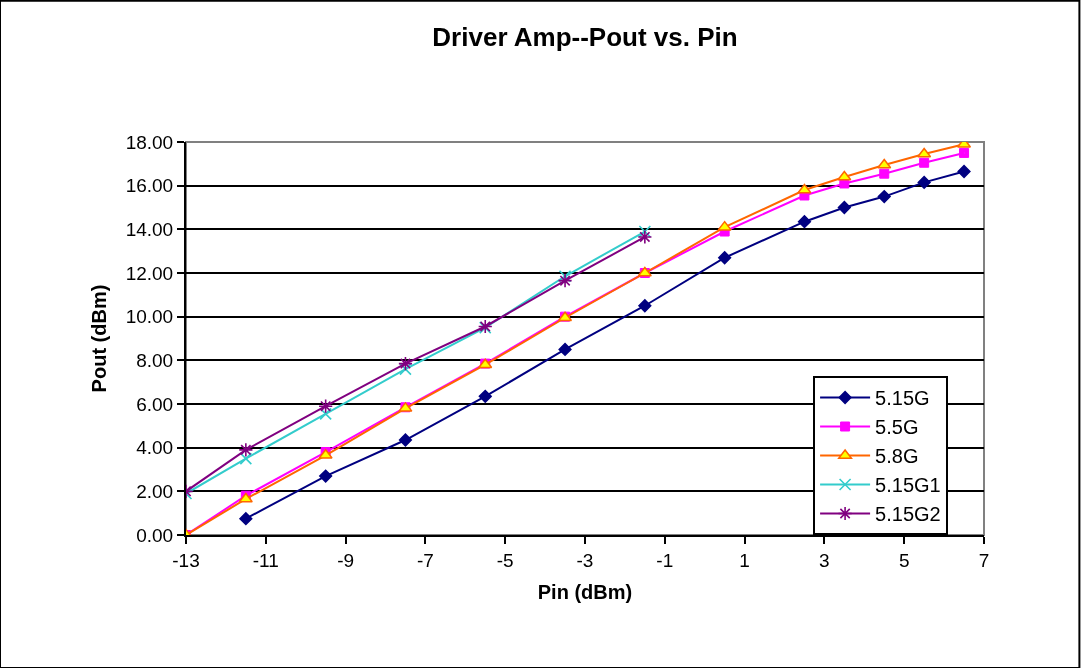 This screenshot has height=668, width=1081. What do you see at coordinates (897, 427) in the screenshot?
I see `legend-label: 5.5G` at bounding box center [897, 427].